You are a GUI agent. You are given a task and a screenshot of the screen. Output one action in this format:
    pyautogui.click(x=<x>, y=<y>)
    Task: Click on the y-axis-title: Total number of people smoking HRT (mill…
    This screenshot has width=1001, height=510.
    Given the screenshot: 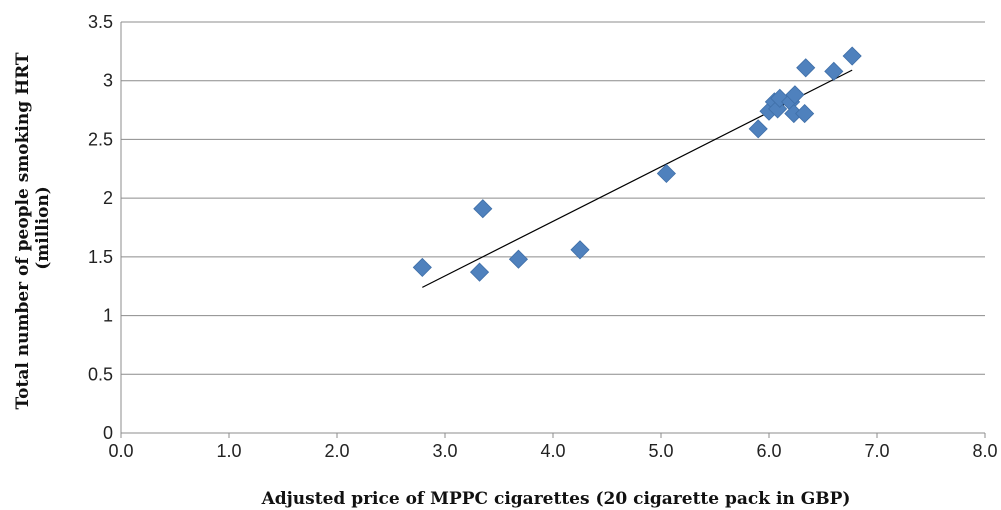 What is the action you would take?
    pyautogui.click(x=33, y=227)
    